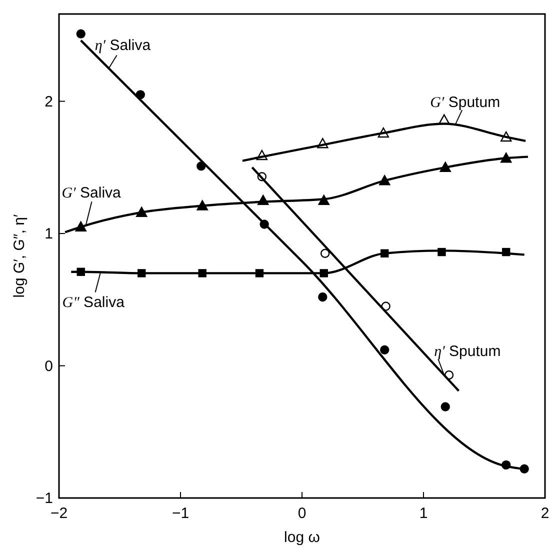  What do you see at coordinates (92, 193) in the screenshot?
I see `annotation: G′ Saliva` at bounding box center [92, 193].